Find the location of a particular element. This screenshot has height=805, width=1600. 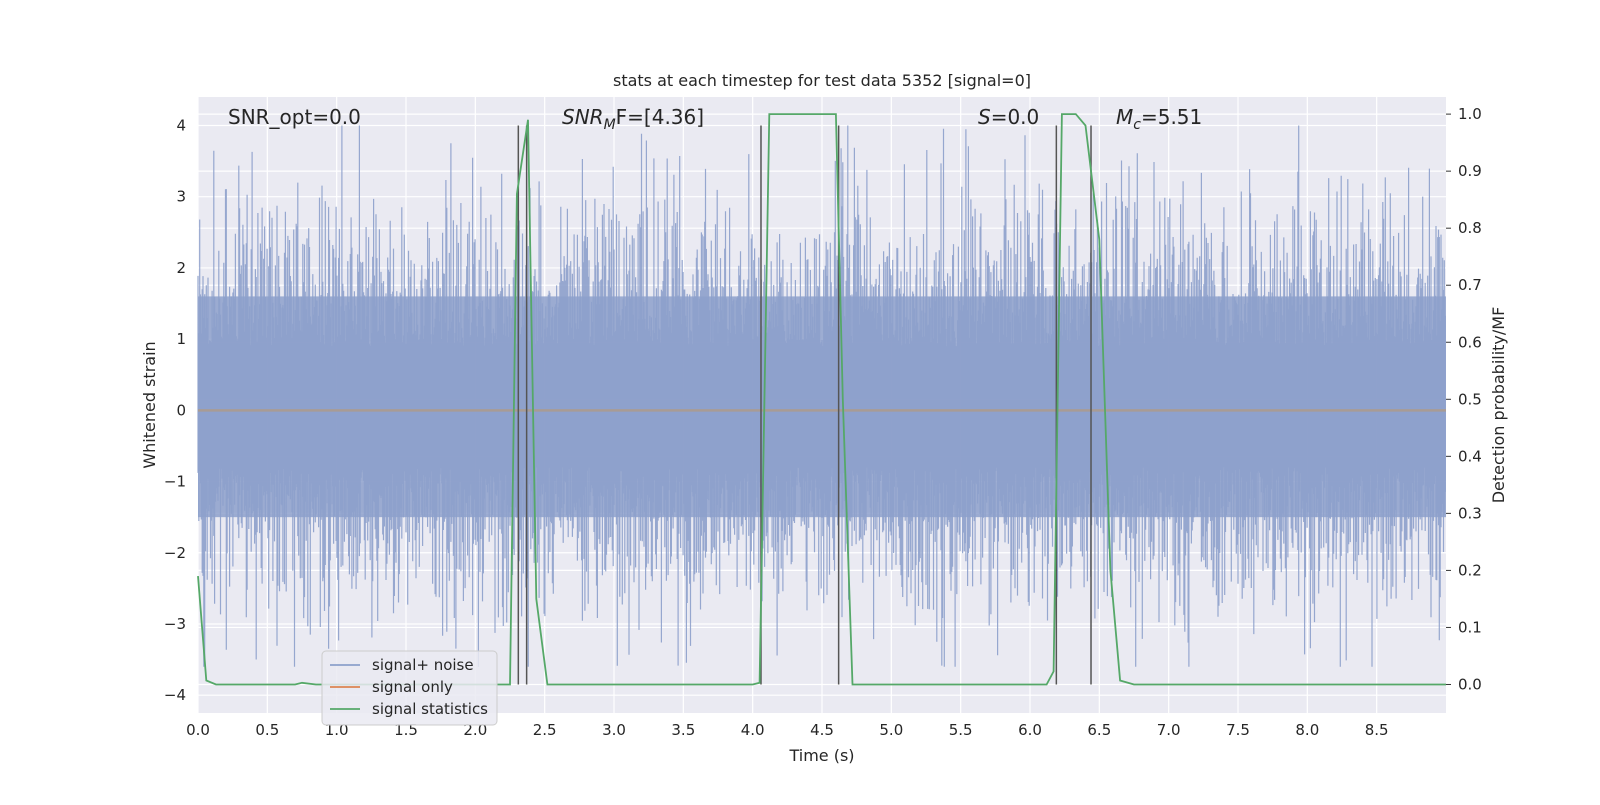

y-tick-label-right: 0.5 is located at coordinates (1470, 399).